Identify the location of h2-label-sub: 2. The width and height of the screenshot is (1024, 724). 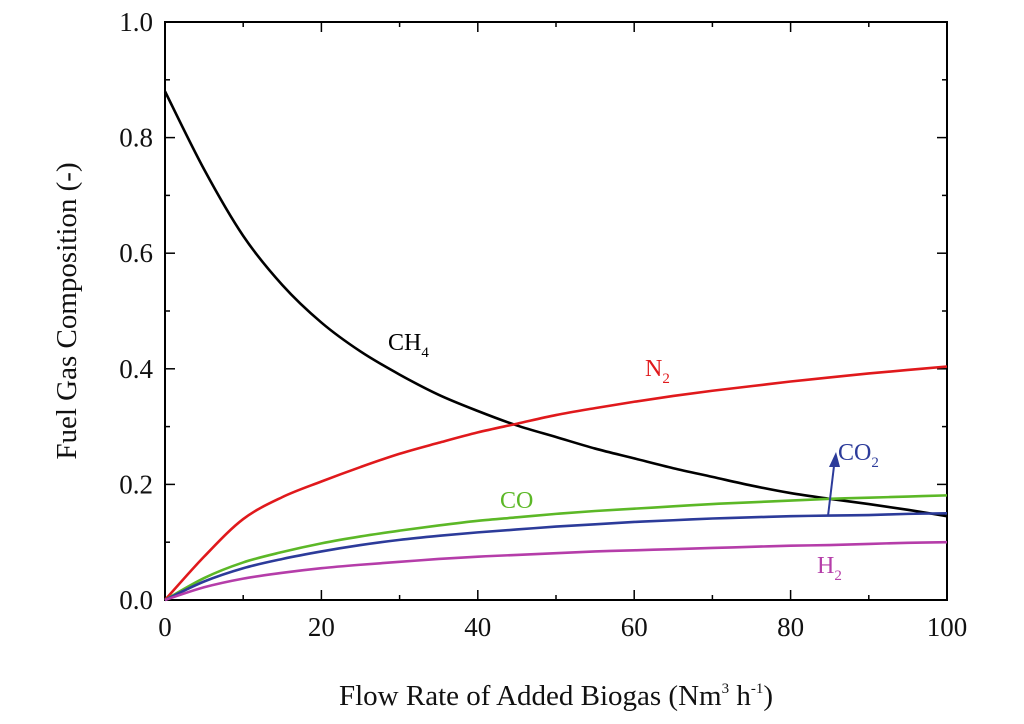
(838, 576).